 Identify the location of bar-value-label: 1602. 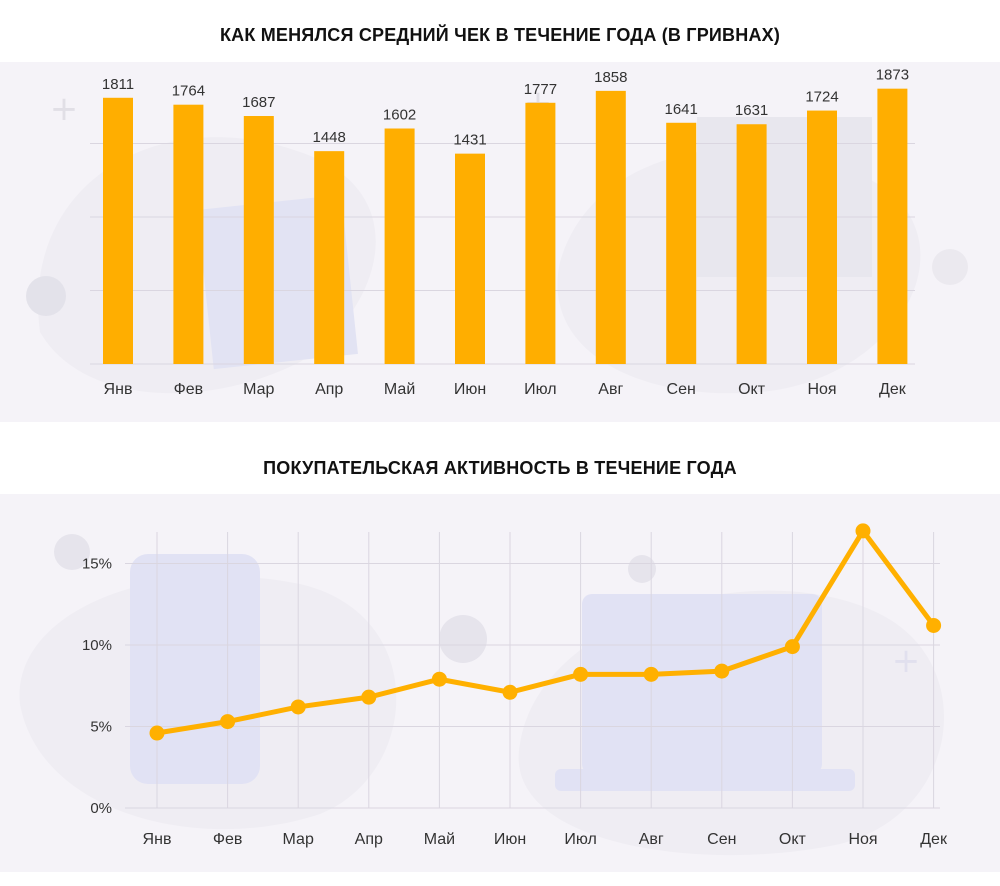
(399, 115).